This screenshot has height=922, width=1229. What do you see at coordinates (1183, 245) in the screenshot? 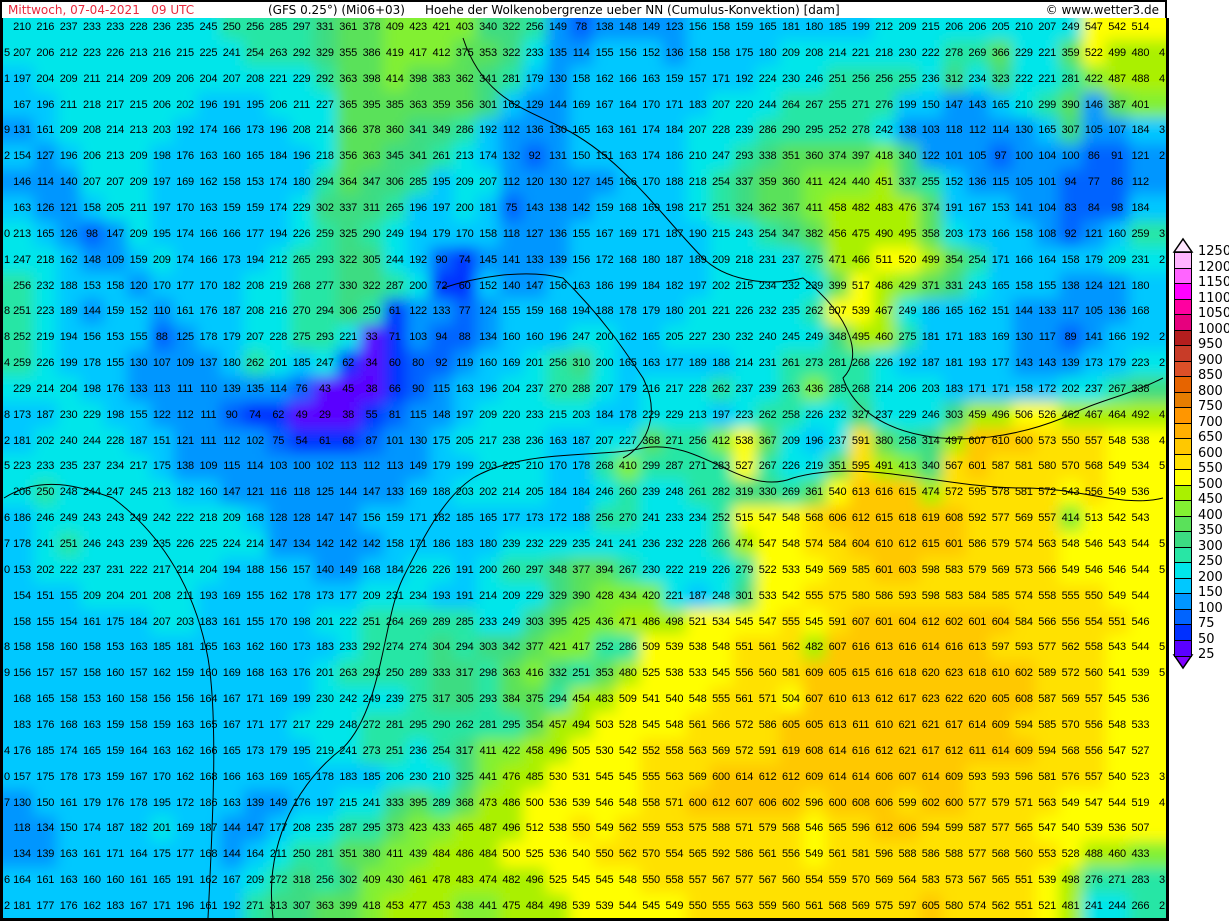
I see `legend-max-arrow` at bounding box center [1183, 245].